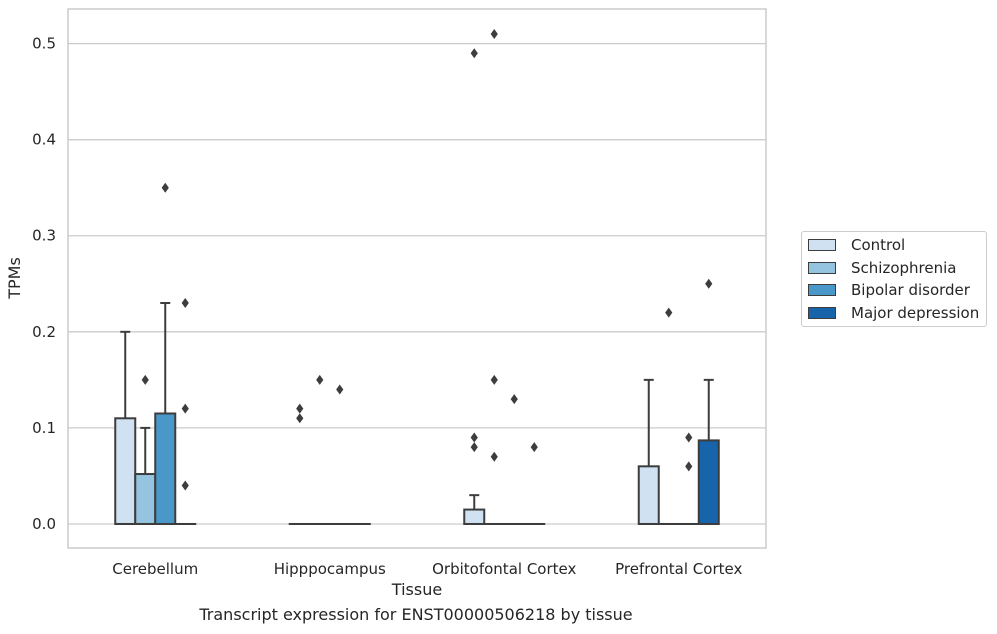 This screenshot has height=634, width=997. What do you see at coordinates (44, 524) in the screenshot?
I see `y-tick-label: 0.0` at bounding box center [44, 524].